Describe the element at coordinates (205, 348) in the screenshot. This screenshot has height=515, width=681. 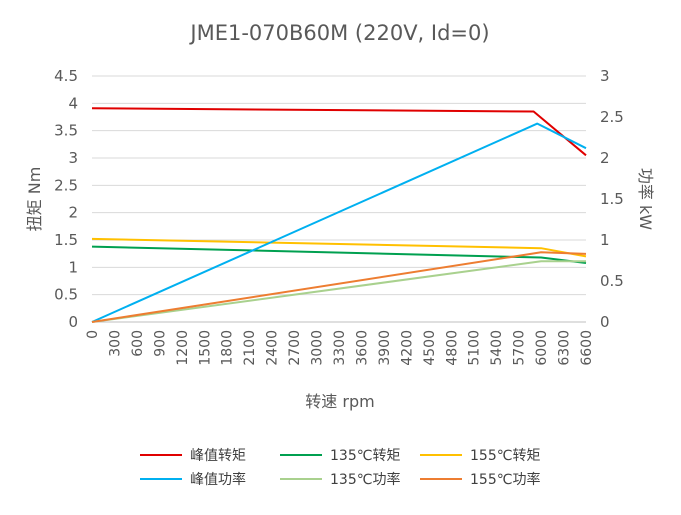
I see `x-tick-label: 1500` at that location.